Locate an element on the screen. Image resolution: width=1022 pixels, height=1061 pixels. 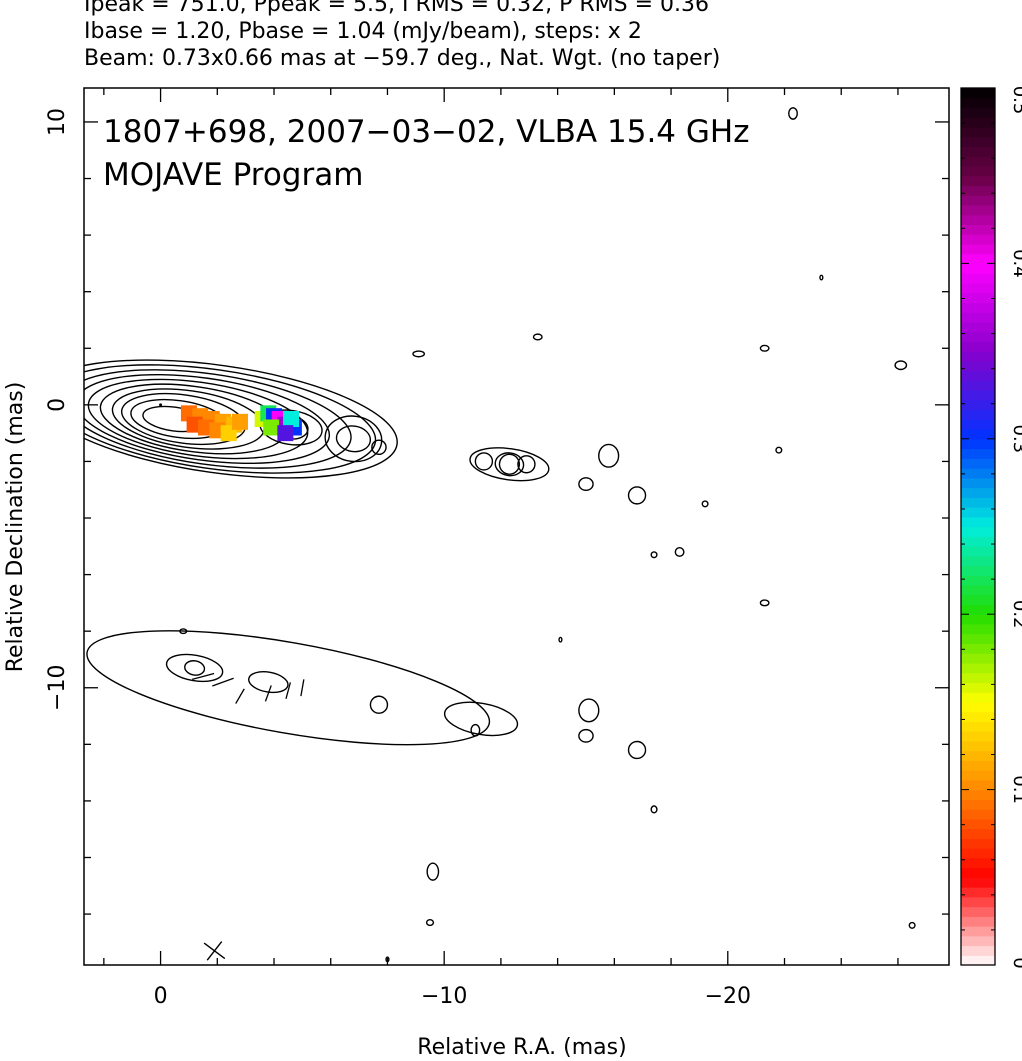
x-tick-label: −10 is located at coordinates (444, 996).